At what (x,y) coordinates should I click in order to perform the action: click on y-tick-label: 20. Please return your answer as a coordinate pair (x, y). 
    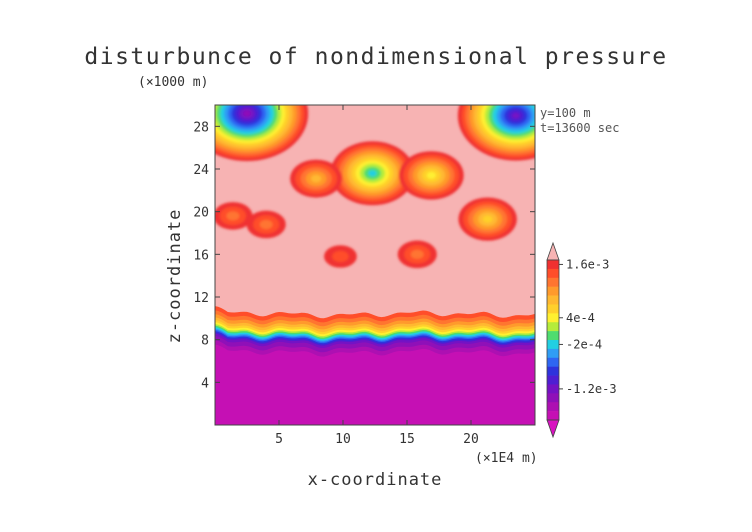
    Looking at the image, I should click on (201, 213).